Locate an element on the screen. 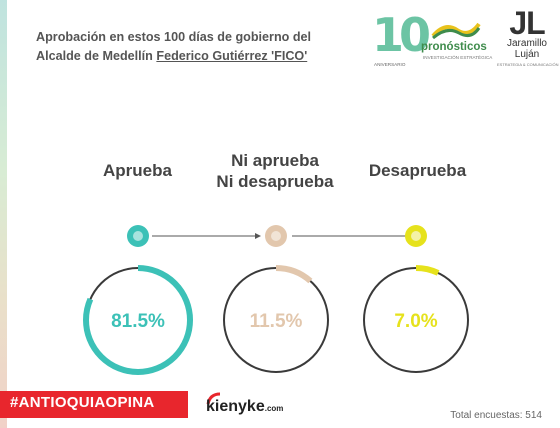 This screenshot has width=560, height=428. pronosticos-logo: pronósticos INVESTIGACIÓN ESTRATÉGICA is located at coordinates (457, 41).